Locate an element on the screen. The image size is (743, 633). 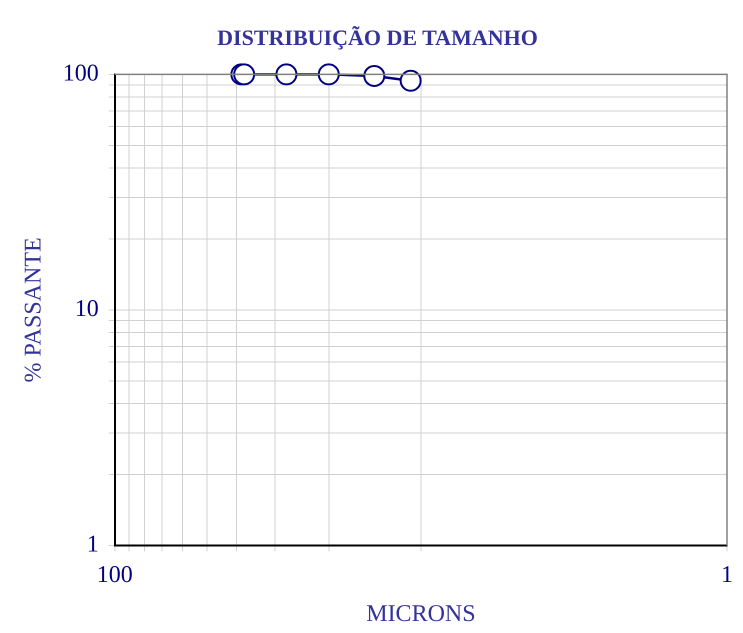
y-tick-label: 10 is located at coordinates (86, 309).